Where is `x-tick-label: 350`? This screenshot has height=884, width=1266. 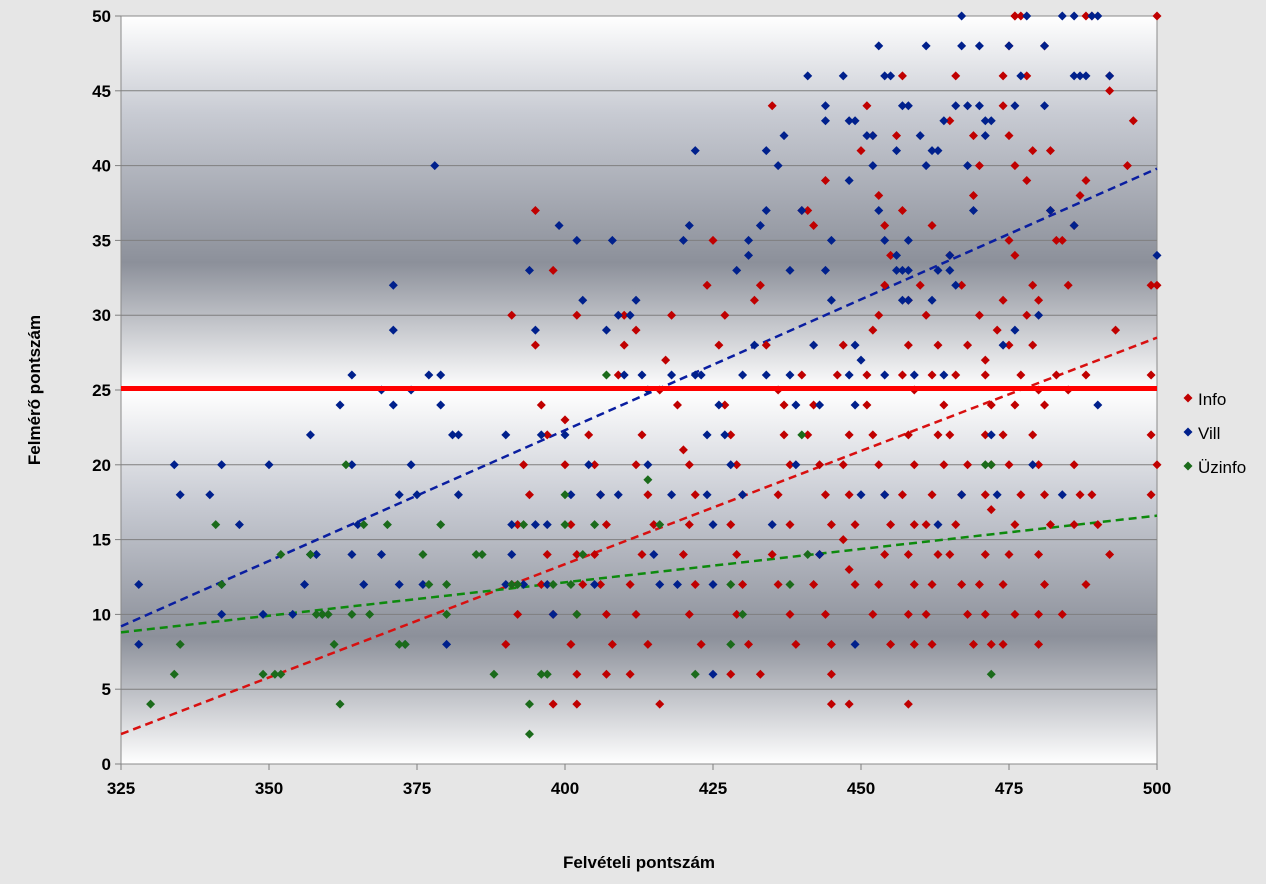 x-tick-label: 350 is located at coordinates (269, 788).